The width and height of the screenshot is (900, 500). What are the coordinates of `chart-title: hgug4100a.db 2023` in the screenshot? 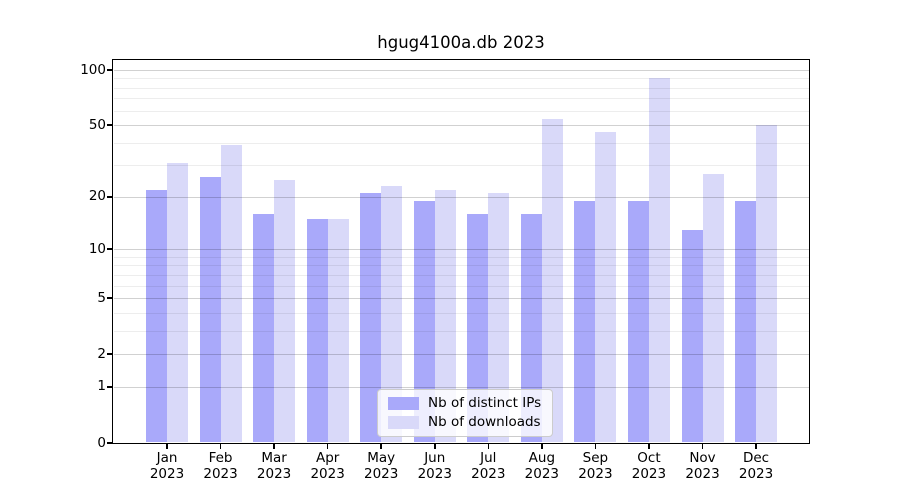 It's located at (461, 42).